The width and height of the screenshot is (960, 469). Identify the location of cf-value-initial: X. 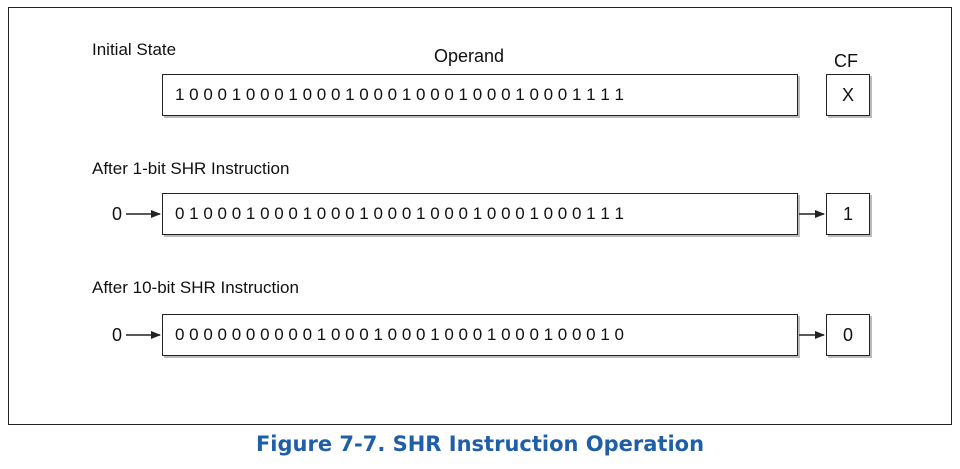
(847, 94).